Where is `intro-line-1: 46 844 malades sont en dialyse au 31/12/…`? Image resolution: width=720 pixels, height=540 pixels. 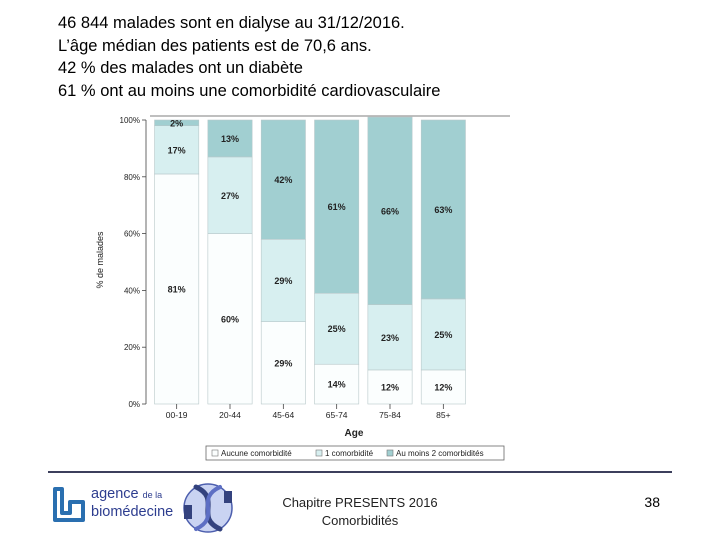 intro-line-1: 46 844 malades sont en dialyse au 31/12/… is located at coordinates (231, 23).